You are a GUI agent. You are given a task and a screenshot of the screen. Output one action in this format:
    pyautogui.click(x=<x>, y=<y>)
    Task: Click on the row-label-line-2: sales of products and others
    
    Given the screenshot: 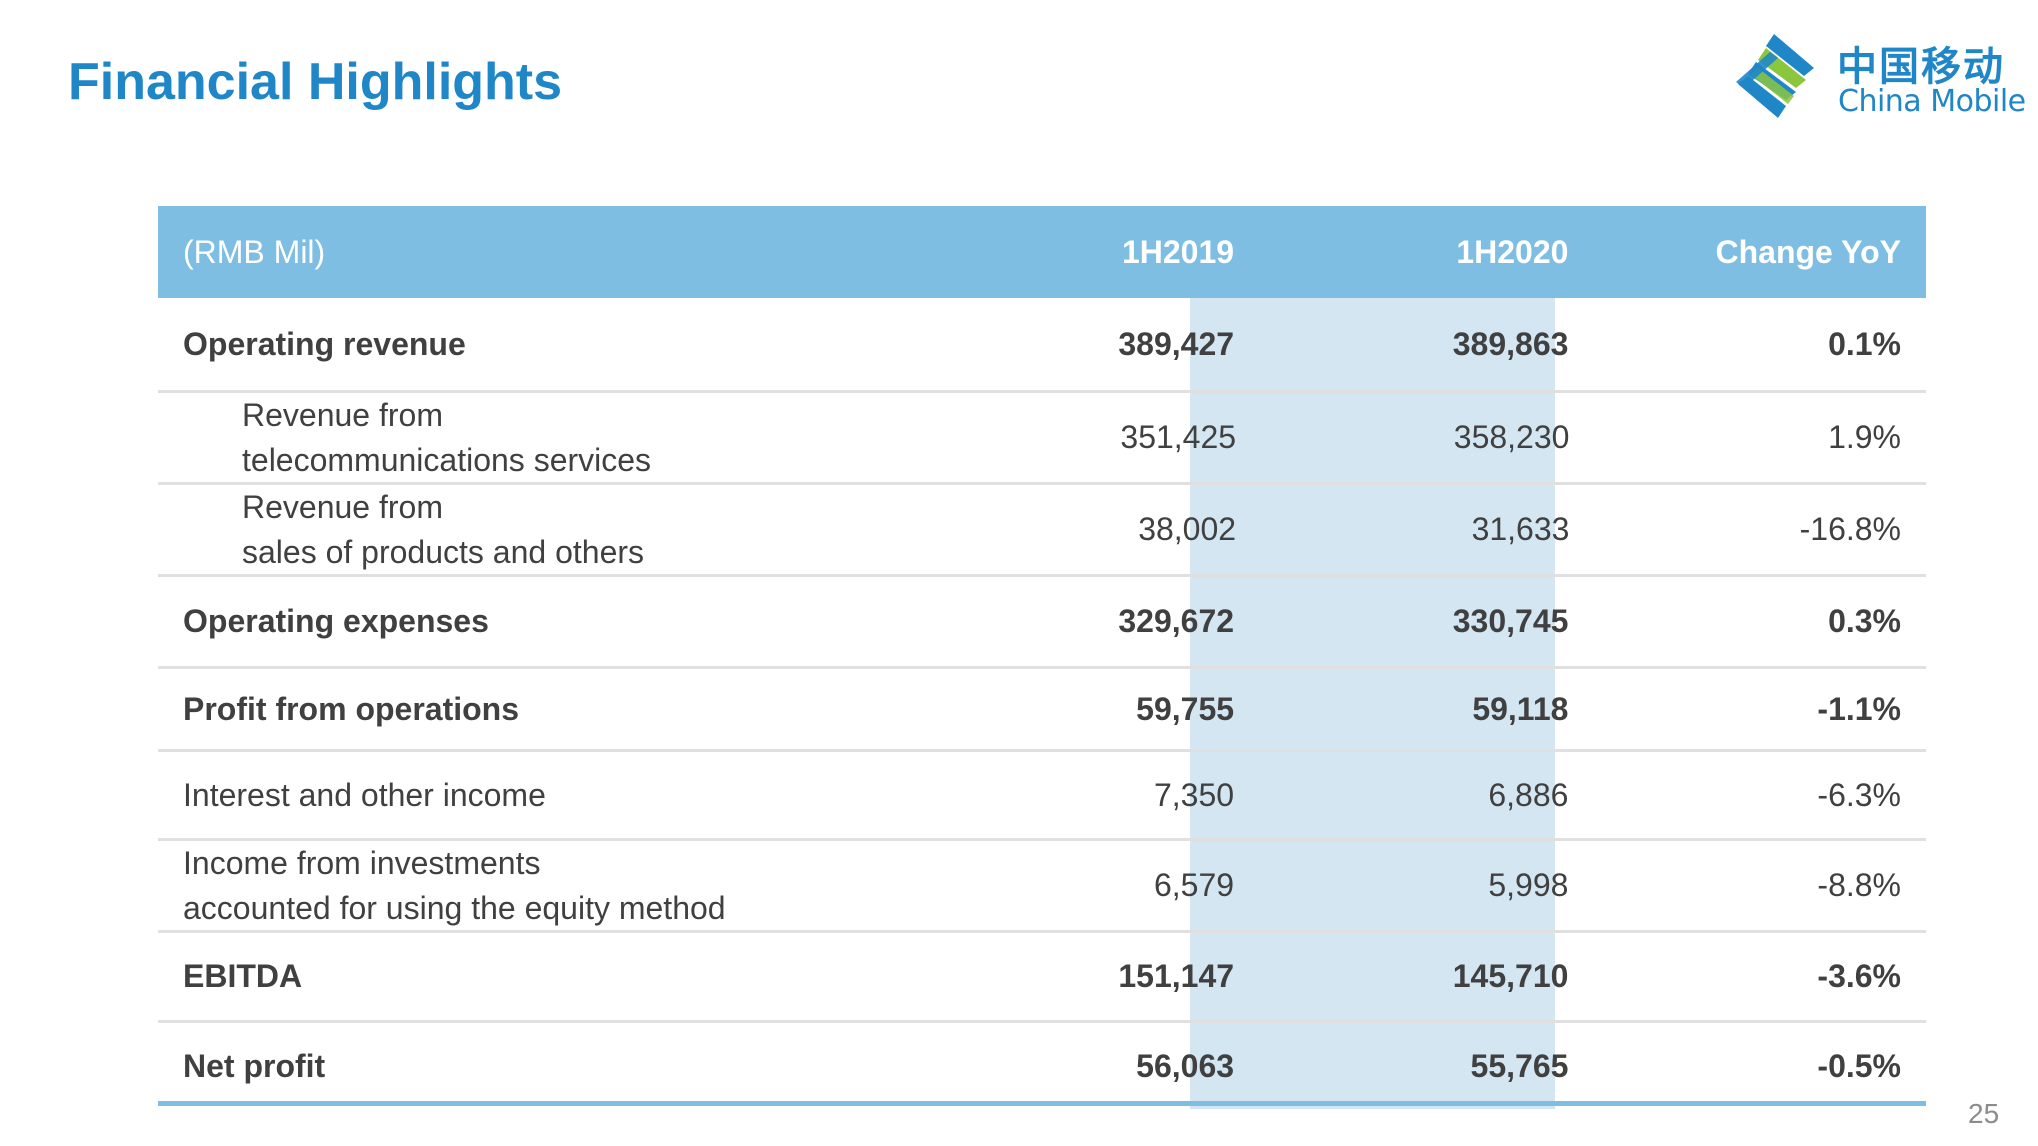 What is the action you would take?
    pyautogui.click(x=443, y=551)
    